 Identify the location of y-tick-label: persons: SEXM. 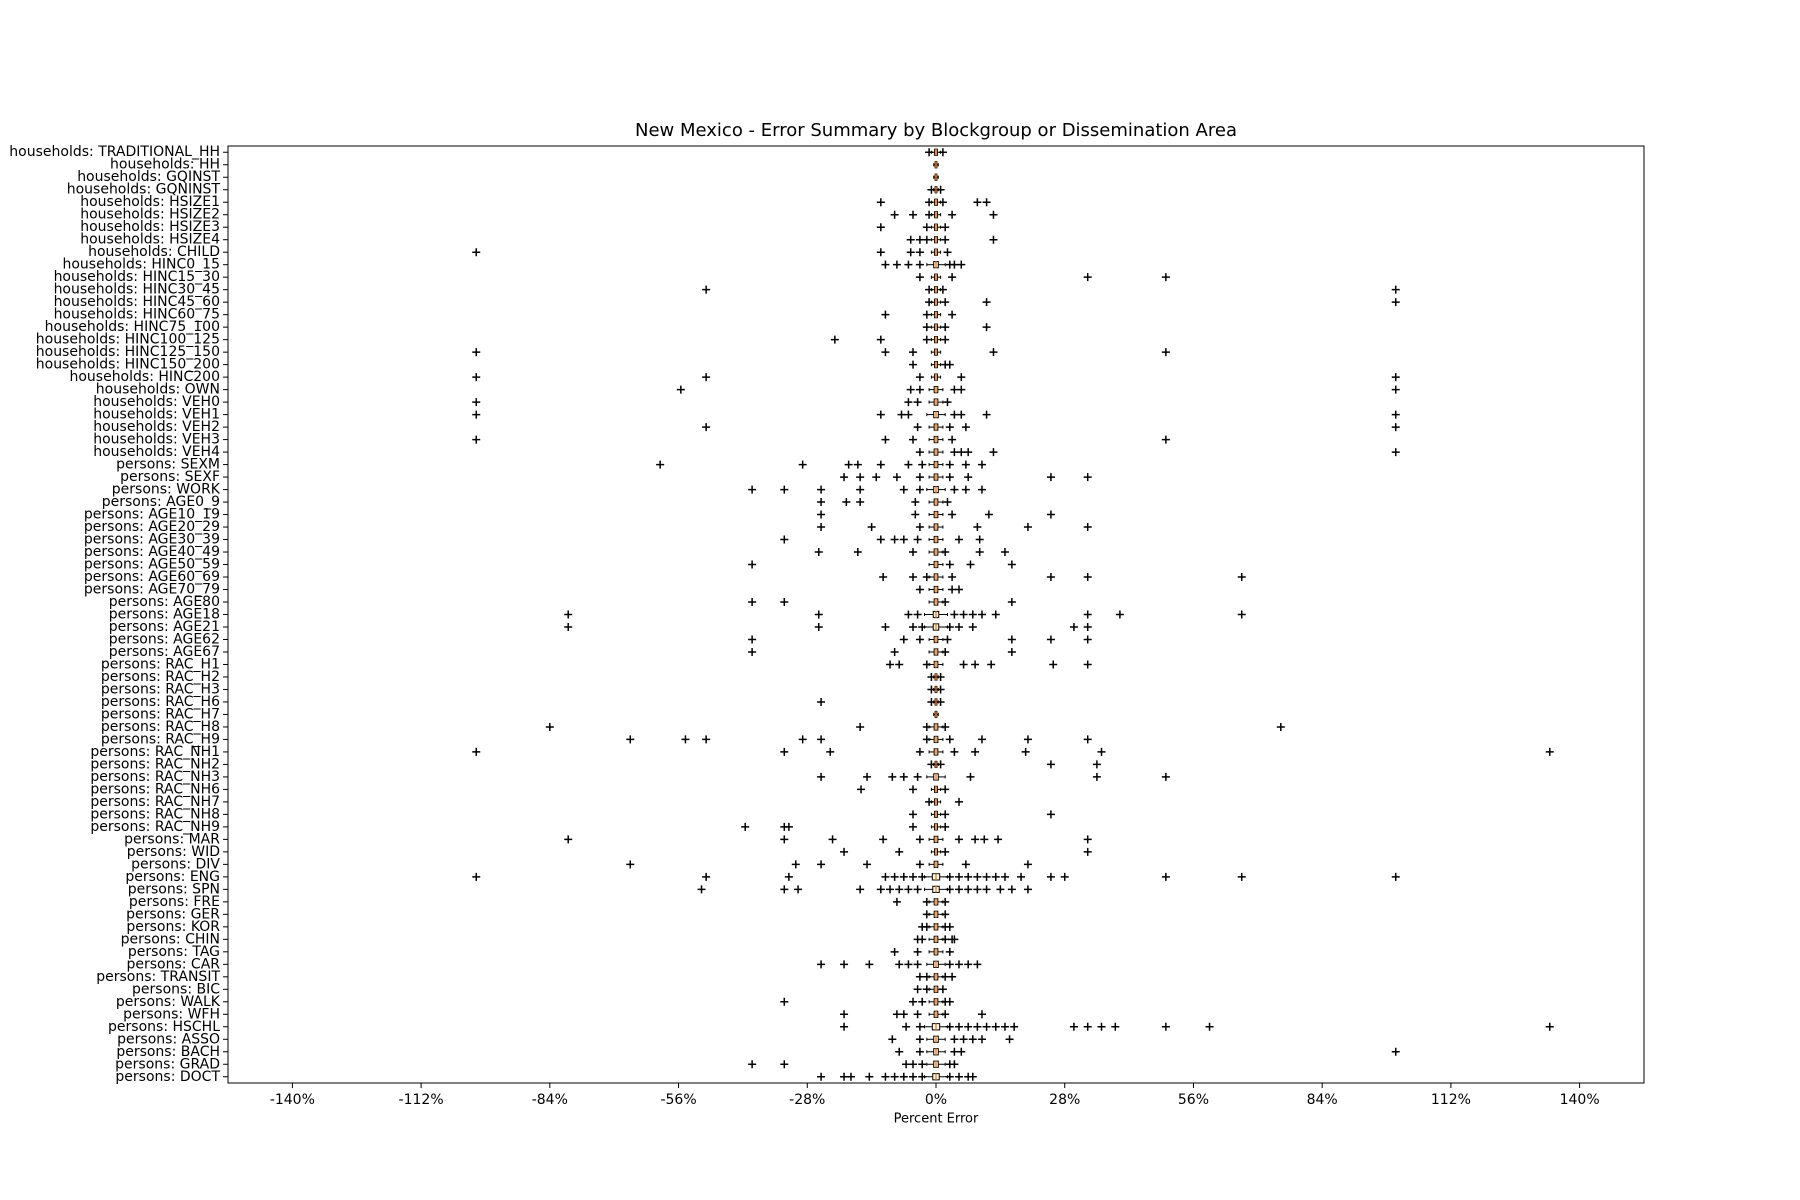
(168, 465).